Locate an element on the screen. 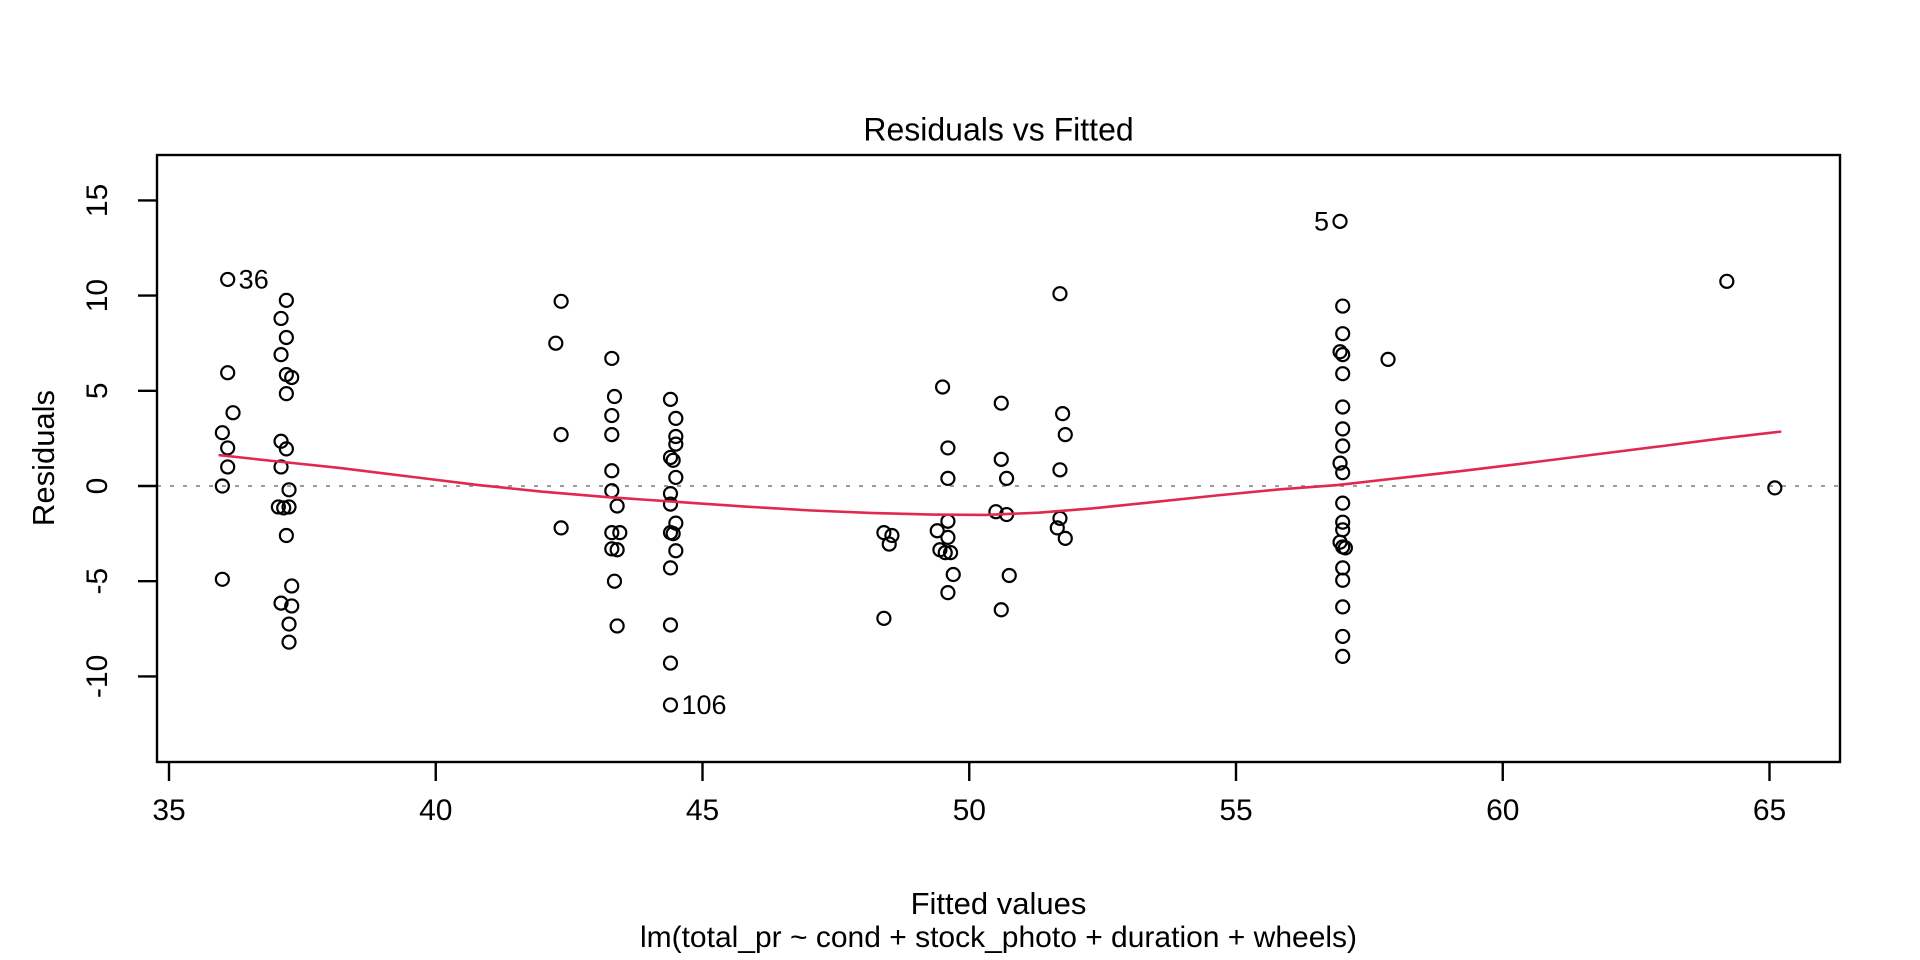 The width and height of the screenshot is (1920, 960). x-axis-label: Fitted values is located at coordinates (998, 903).